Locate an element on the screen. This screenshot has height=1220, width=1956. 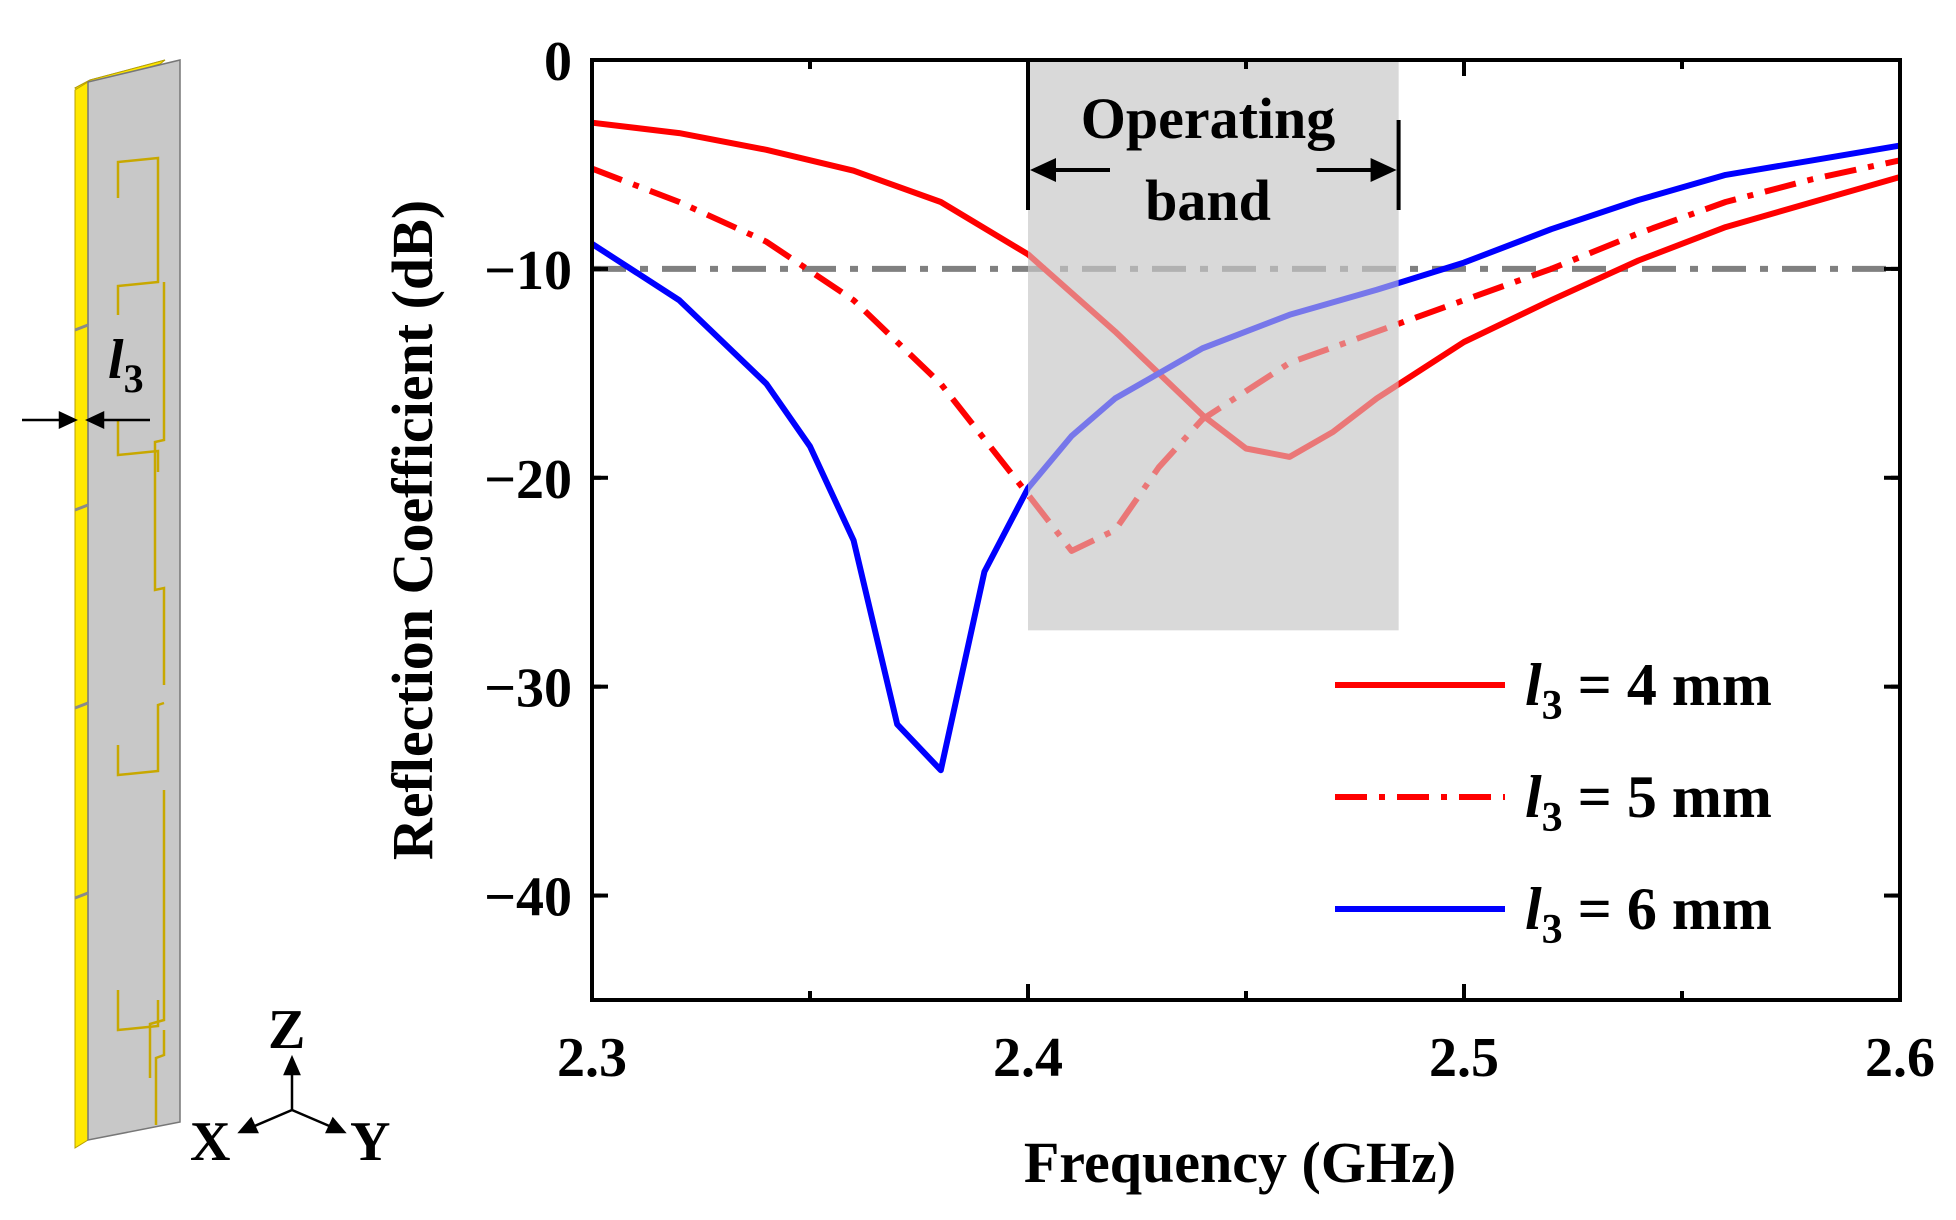
legend-label-3: l3 = 6 mm is located at coordinates (1648, 914).